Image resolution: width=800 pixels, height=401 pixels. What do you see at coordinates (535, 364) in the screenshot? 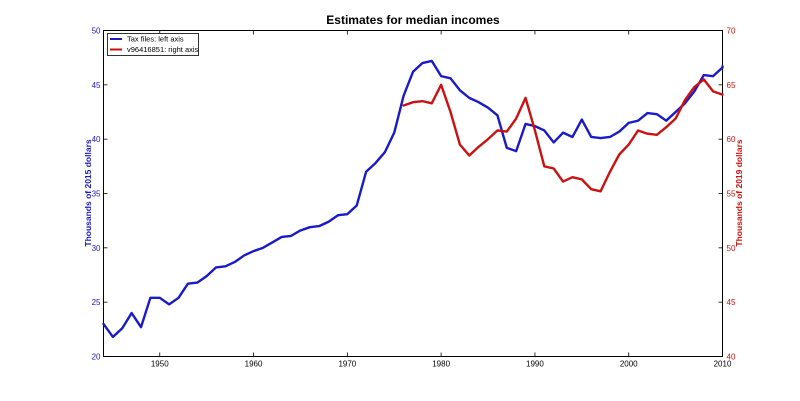
I see `x-tick-label: 1990` at bounding box center [535, 364].